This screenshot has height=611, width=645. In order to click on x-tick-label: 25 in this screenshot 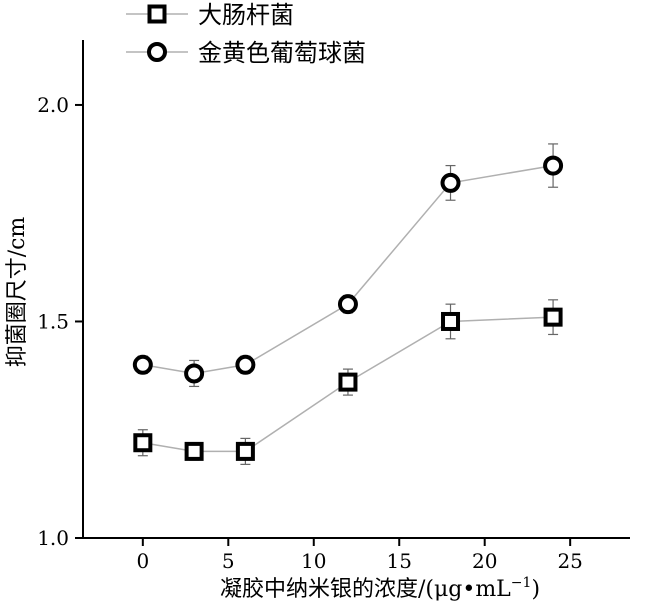, I will do `click(569, 561)`.